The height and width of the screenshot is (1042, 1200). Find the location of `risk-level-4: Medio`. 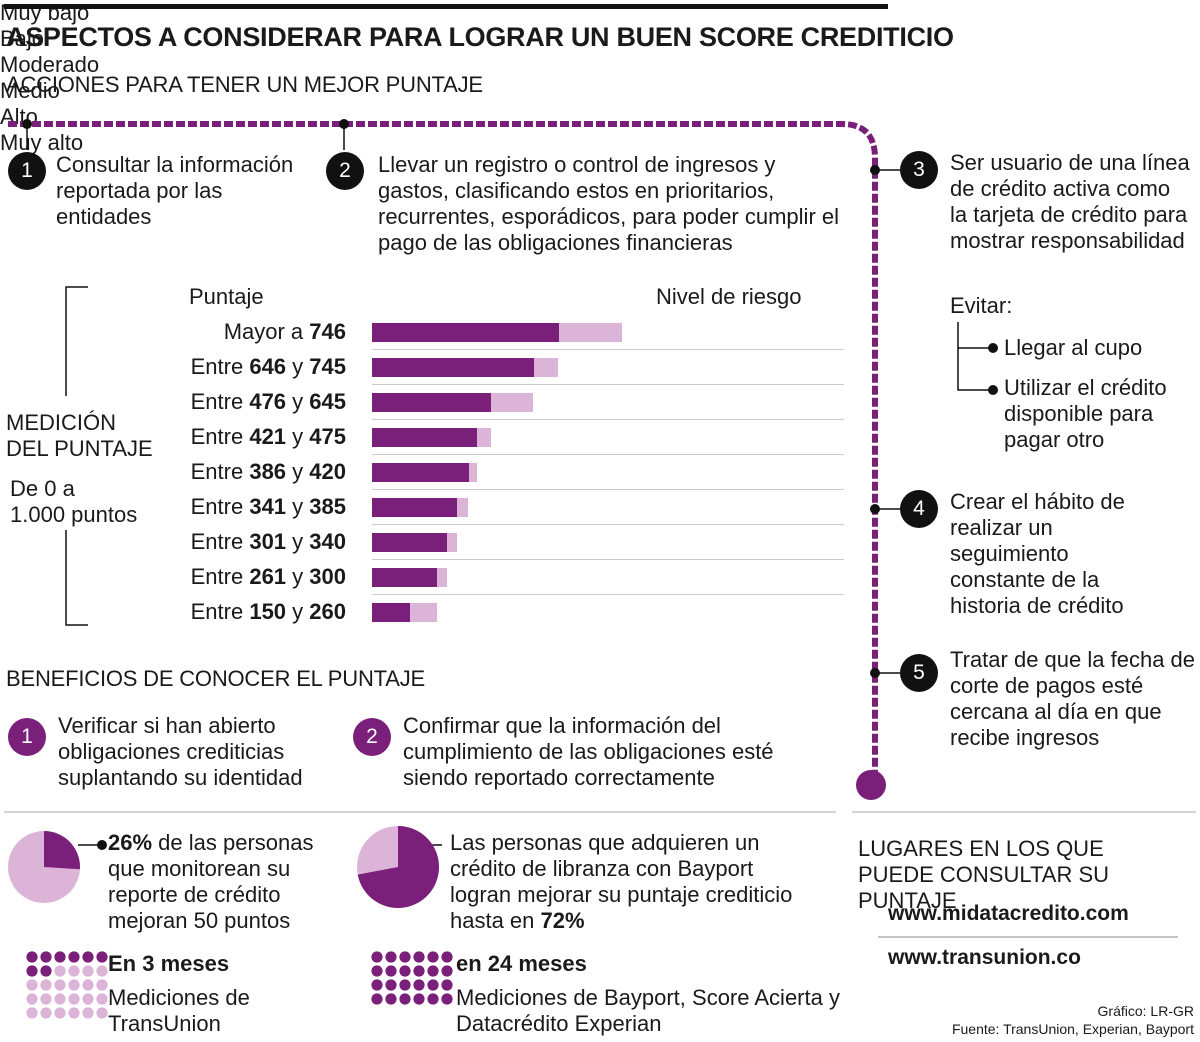

risk-level-4: Medio is located at coordinates (30, 90).